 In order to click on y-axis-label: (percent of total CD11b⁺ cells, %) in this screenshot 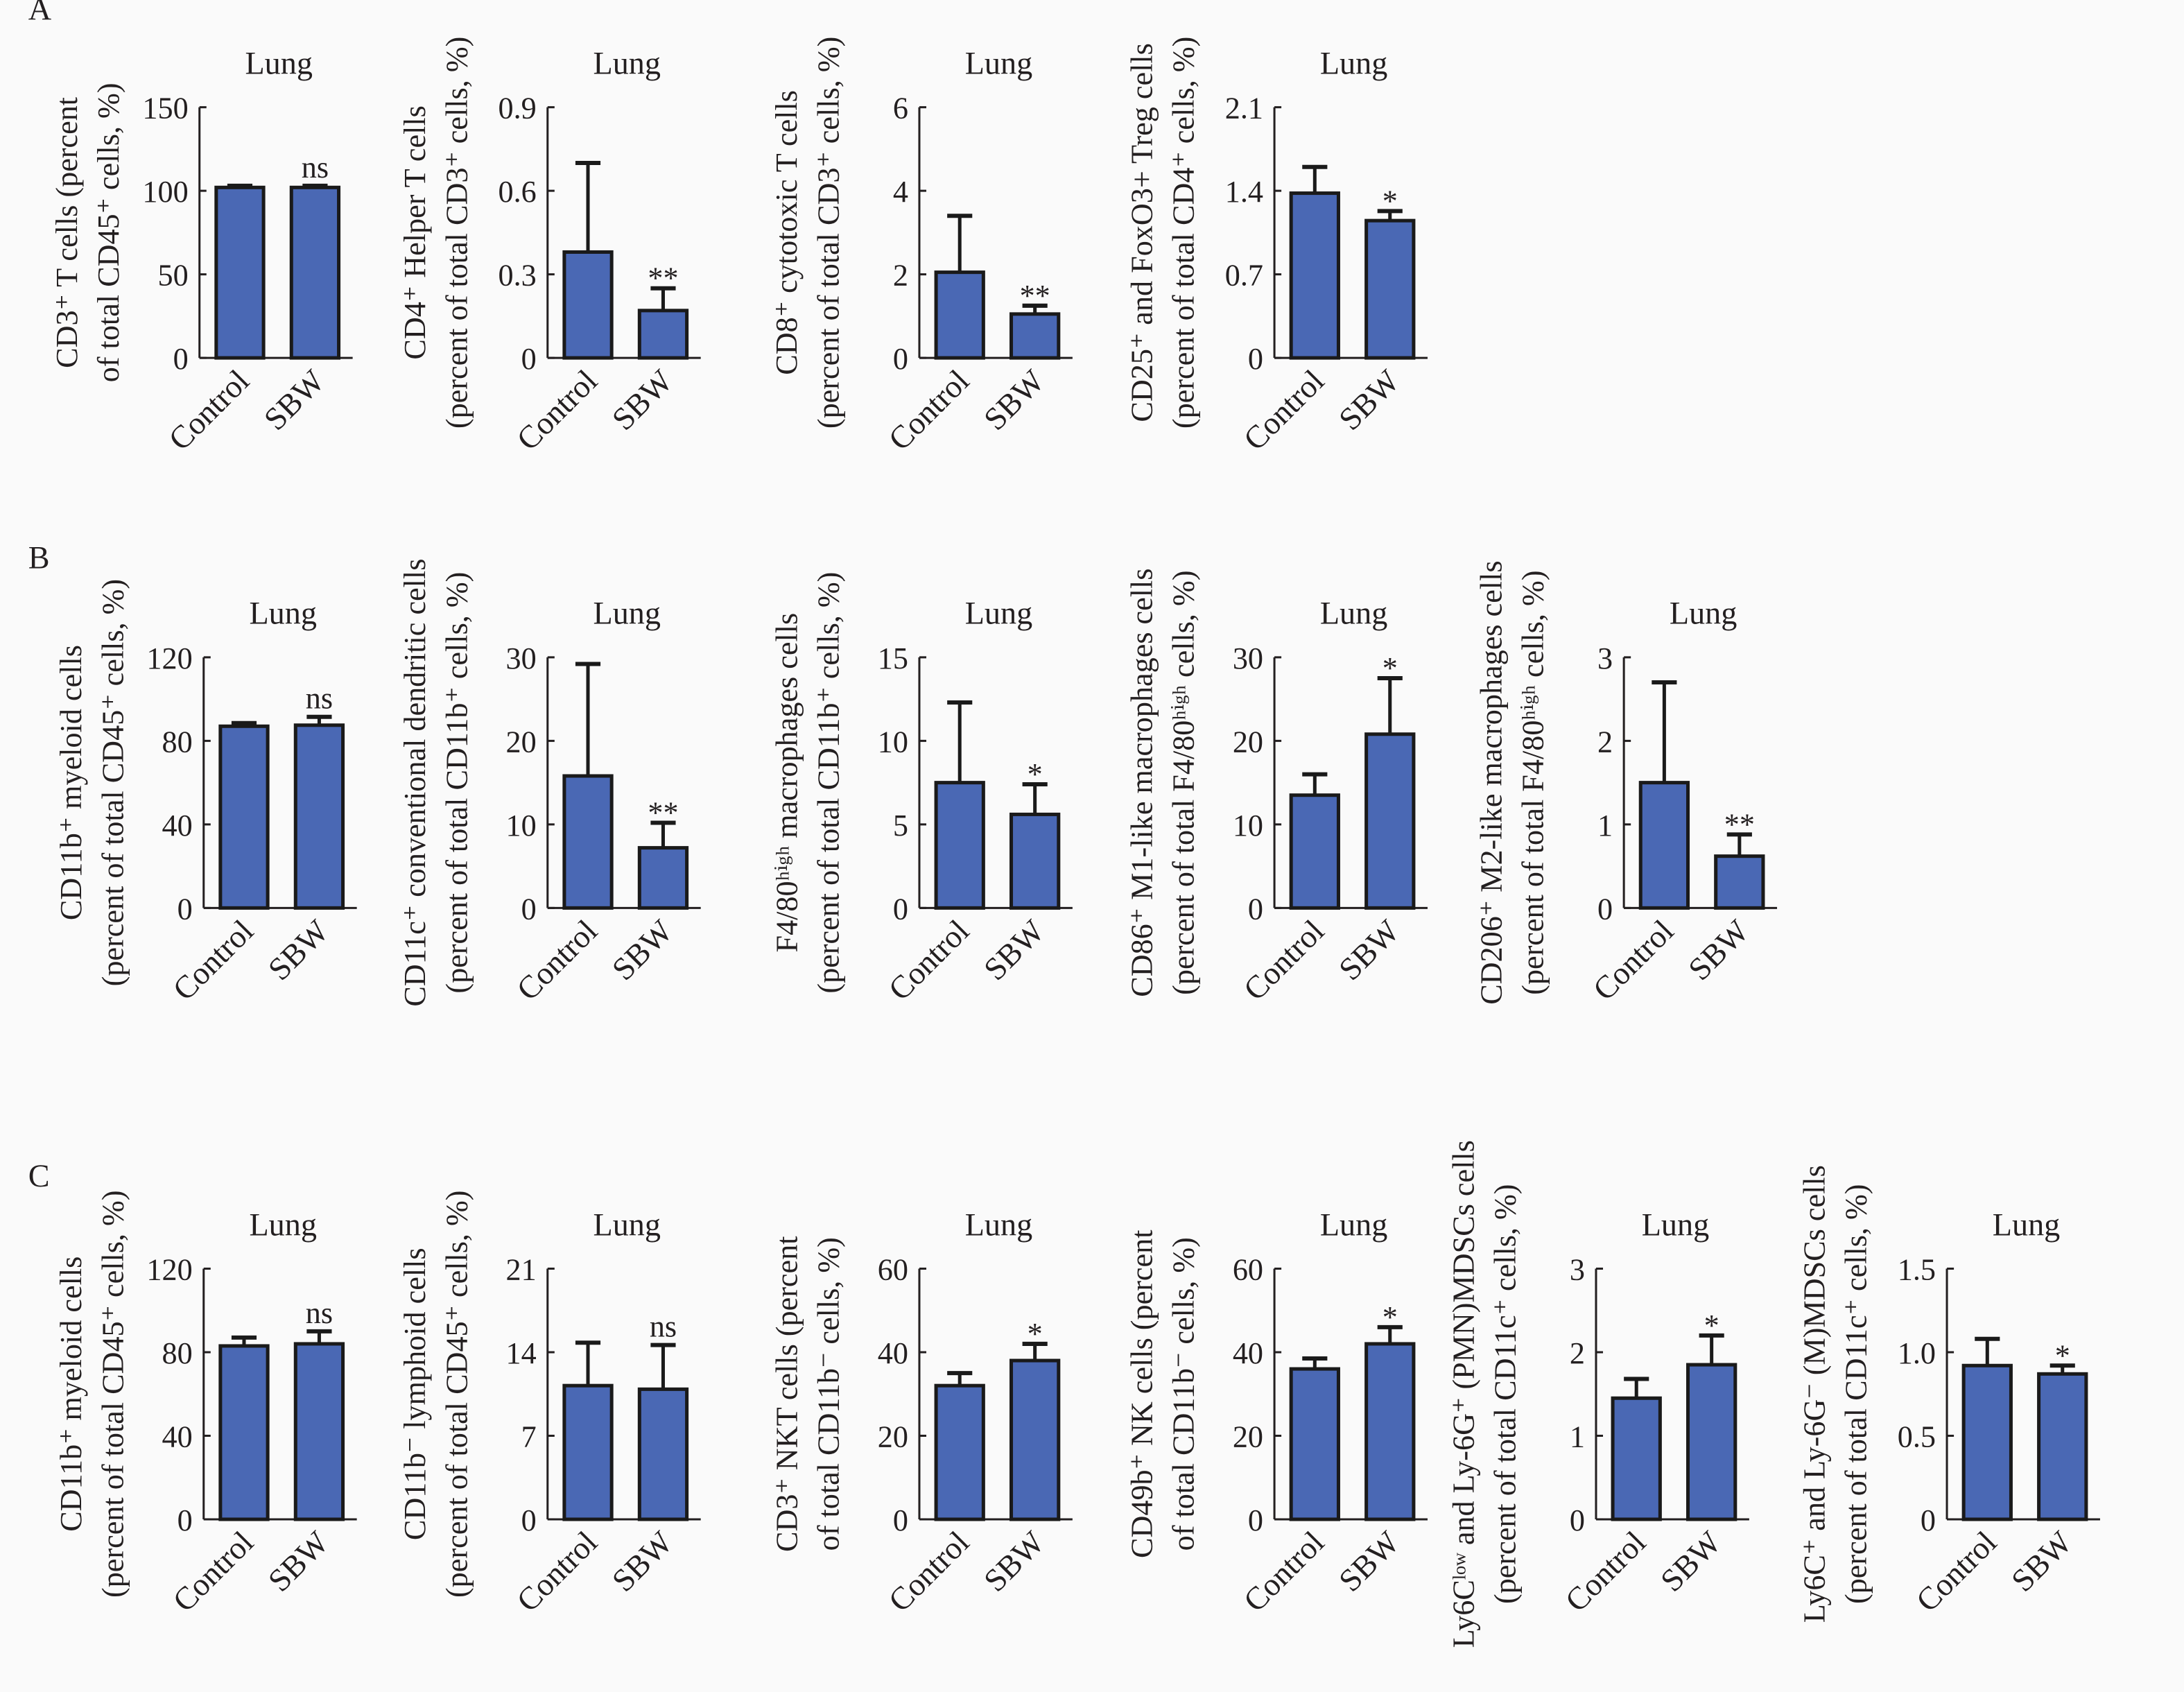, I will do `click(457, 783)`.